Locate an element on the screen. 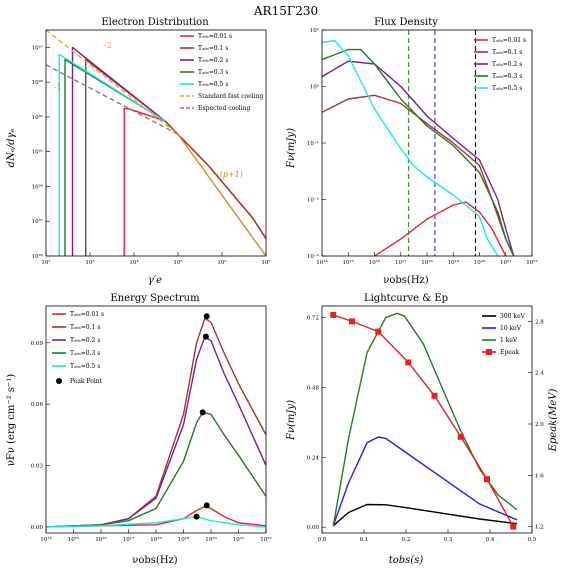 This screenshot has height=578, width=572. y-tick-label: 10⁰ is located at coordinates (315, 87).